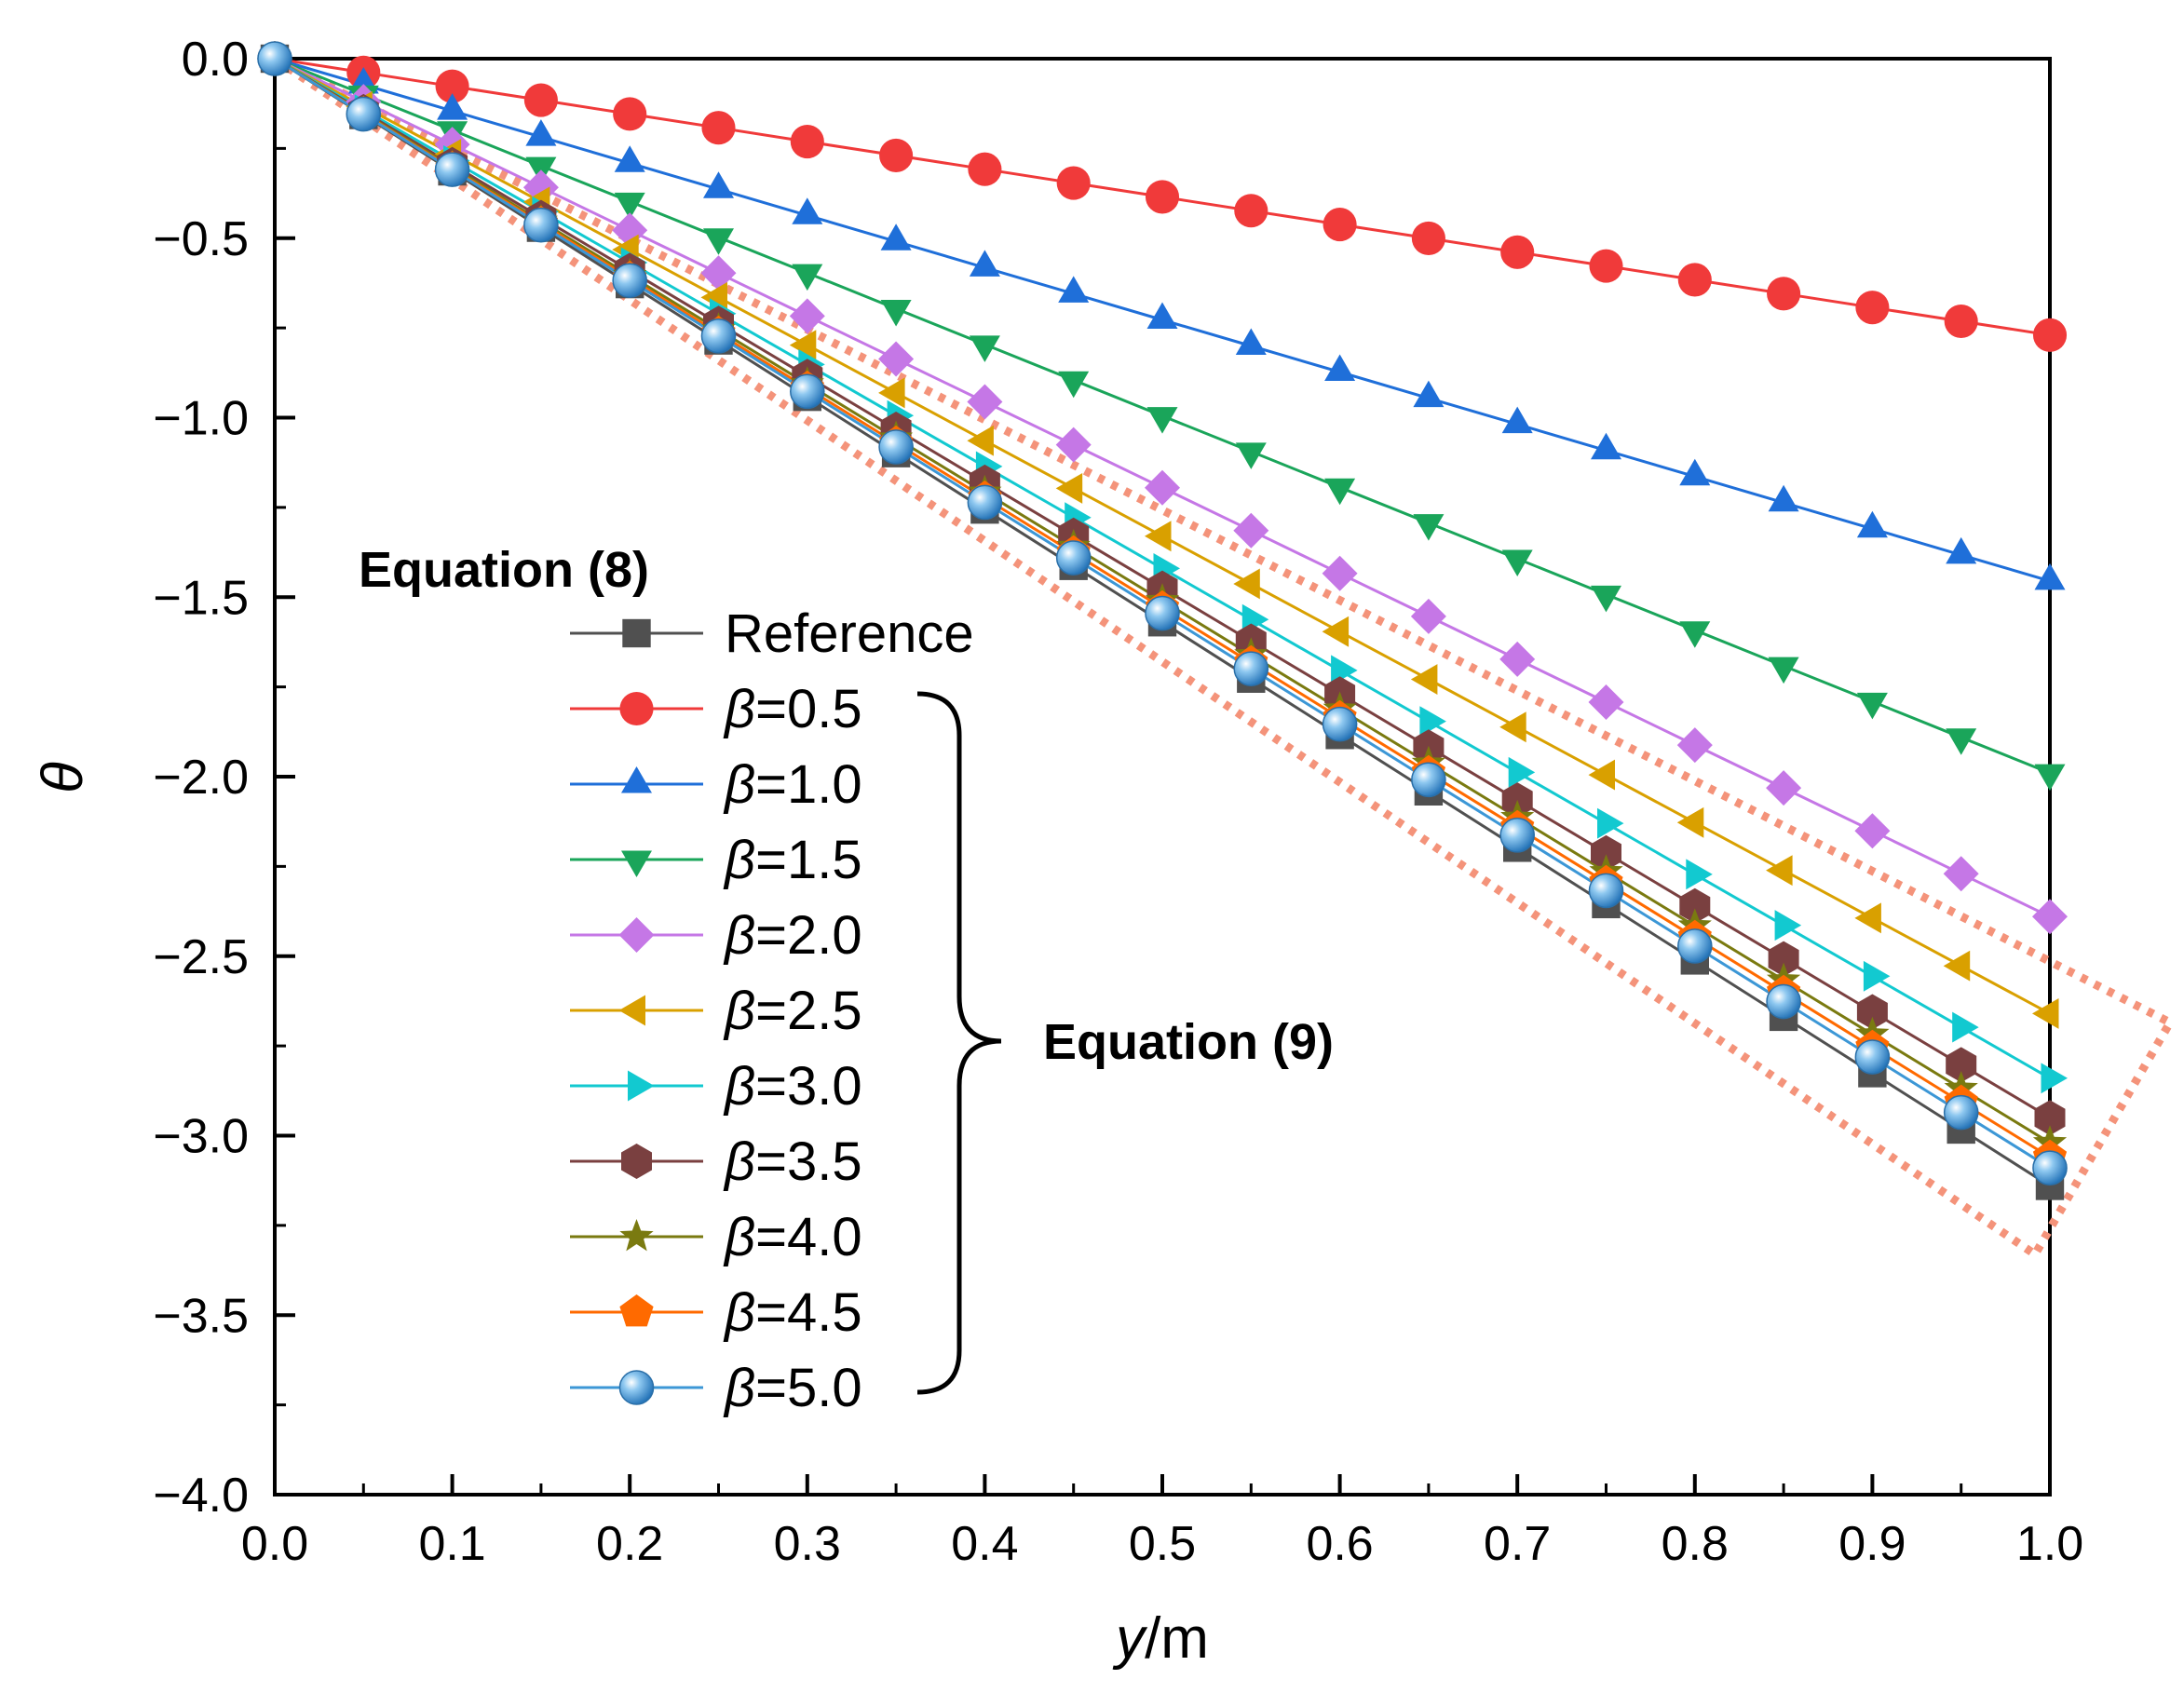 The width and height of the screenshot is (2184, 1693). What do you see at coordinates (808, 1161) in the screenshot?
I see `legend-beta-value: =3.5` at bounding box center [808, 1161].